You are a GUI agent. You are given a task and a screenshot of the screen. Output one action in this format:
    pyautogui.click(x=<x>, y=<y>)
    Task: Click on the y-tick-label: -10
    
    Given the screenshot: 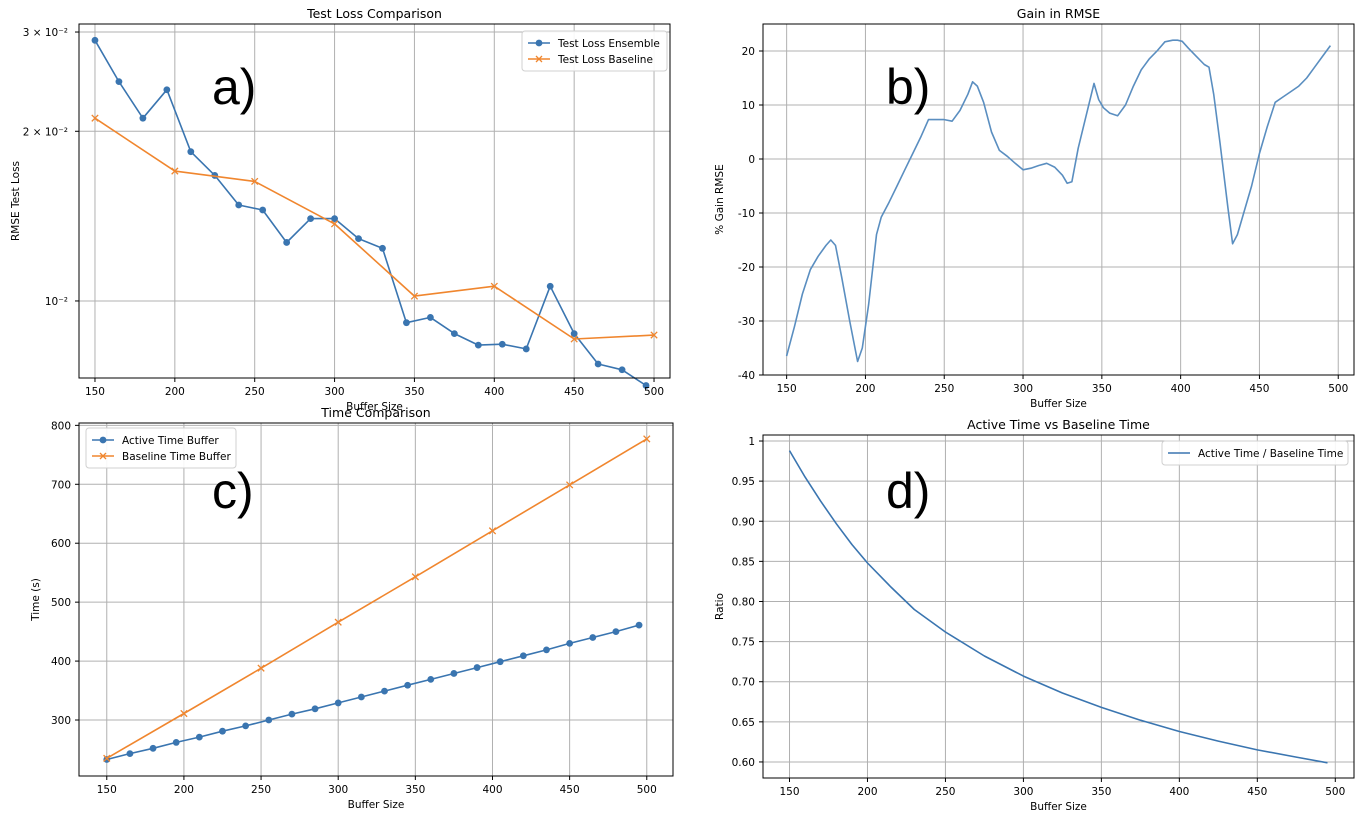 What is the action you would take?
    pyautogui.click(x=746, y=214)
    